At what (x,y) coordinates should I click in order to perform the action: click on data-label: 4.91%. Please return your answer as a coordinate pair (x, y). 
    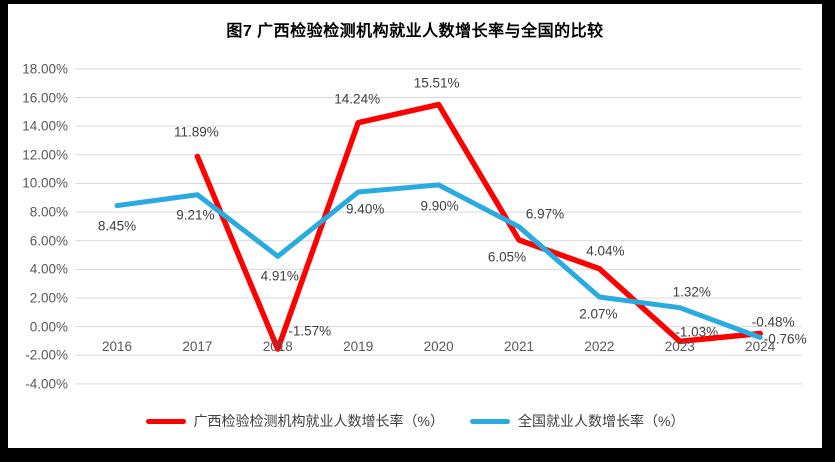
    Looking at the image, I should click on (279, 276).